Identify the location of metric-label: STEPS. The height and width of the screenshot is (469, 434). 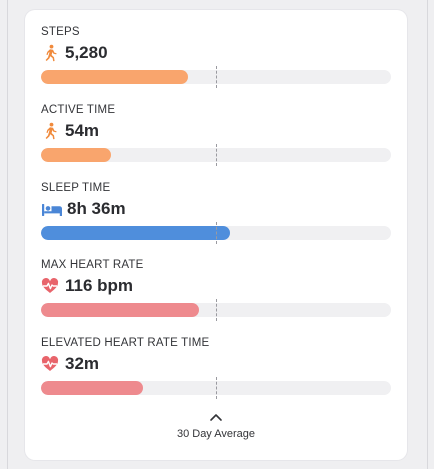
(60, 32).